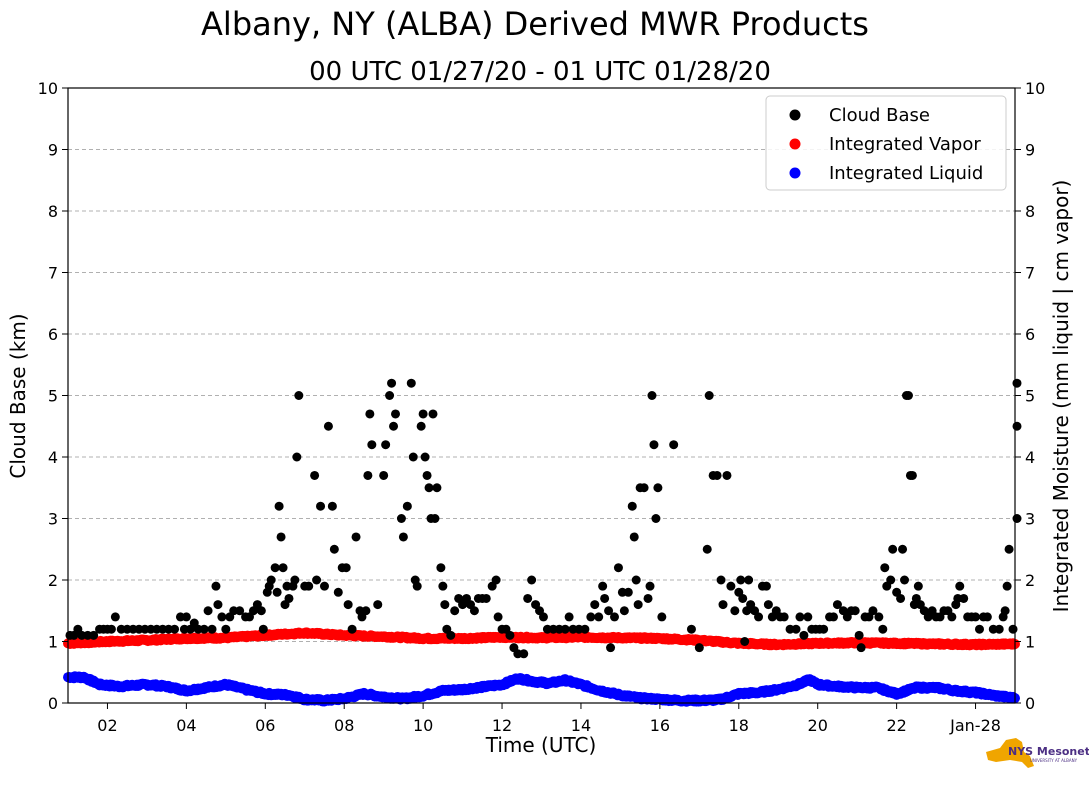  Describe the element at coordinates (906, 173) in the screenshot. I see `legend-label-integrated-liquid: Integrated Liquid` at that location.